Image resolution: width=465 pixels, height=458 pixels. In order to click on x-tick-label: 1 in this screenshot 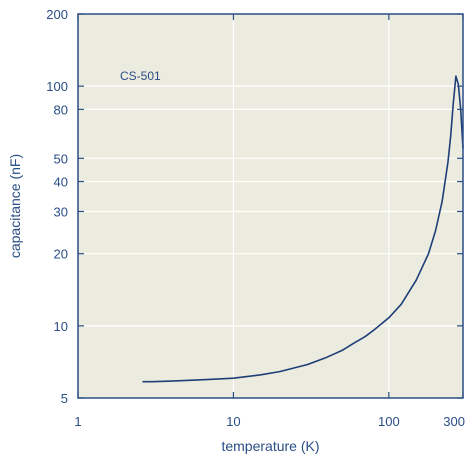, I will do `click(77, 421)`.